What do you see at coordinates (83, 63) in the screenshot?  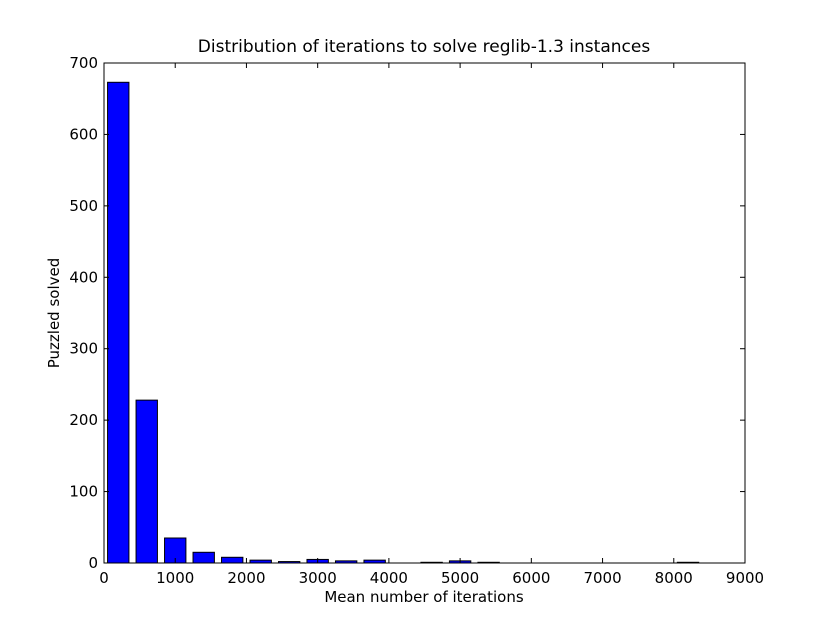 I see `y-tick-label: 700` at bounding box center [83, 63].